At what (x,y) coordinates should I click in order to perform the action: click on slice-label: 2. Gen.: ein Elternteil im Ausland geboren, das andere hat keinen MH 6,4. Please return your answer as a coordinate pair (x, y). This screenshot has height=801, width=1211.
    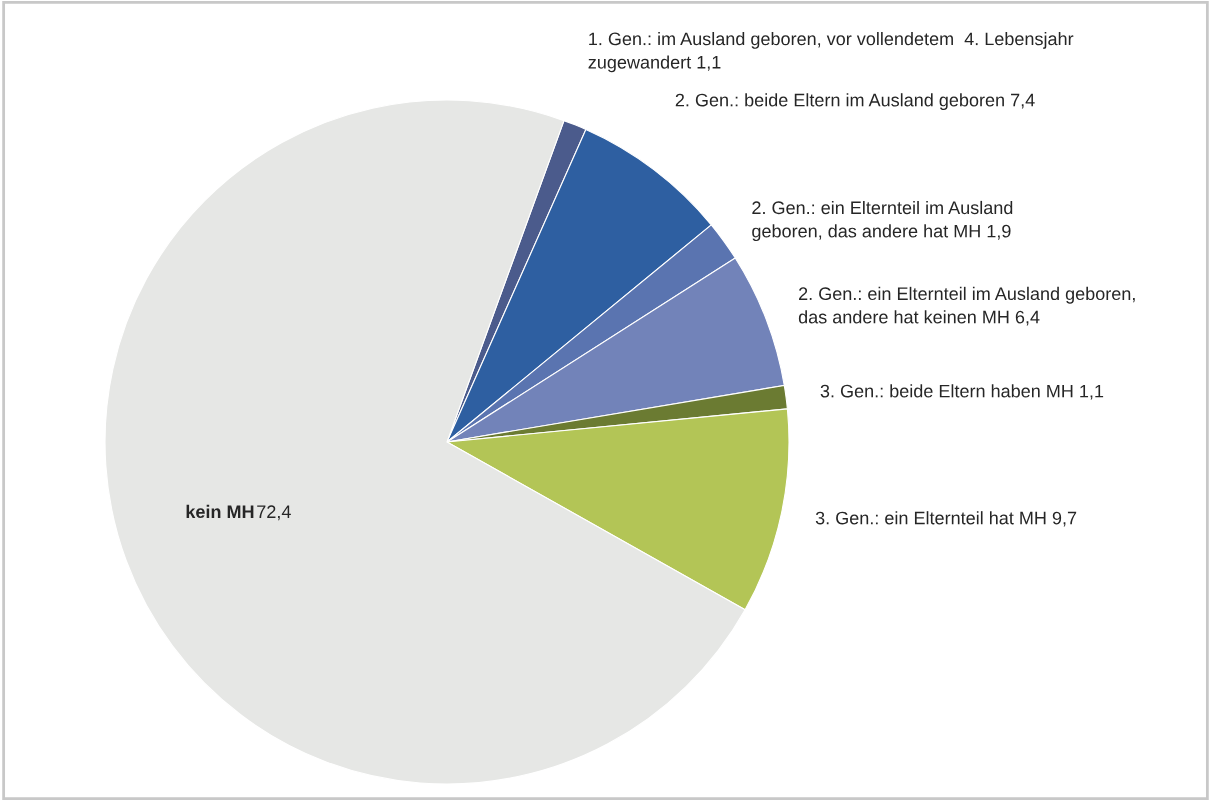
    Looking at the image, I should click on (966, 306).